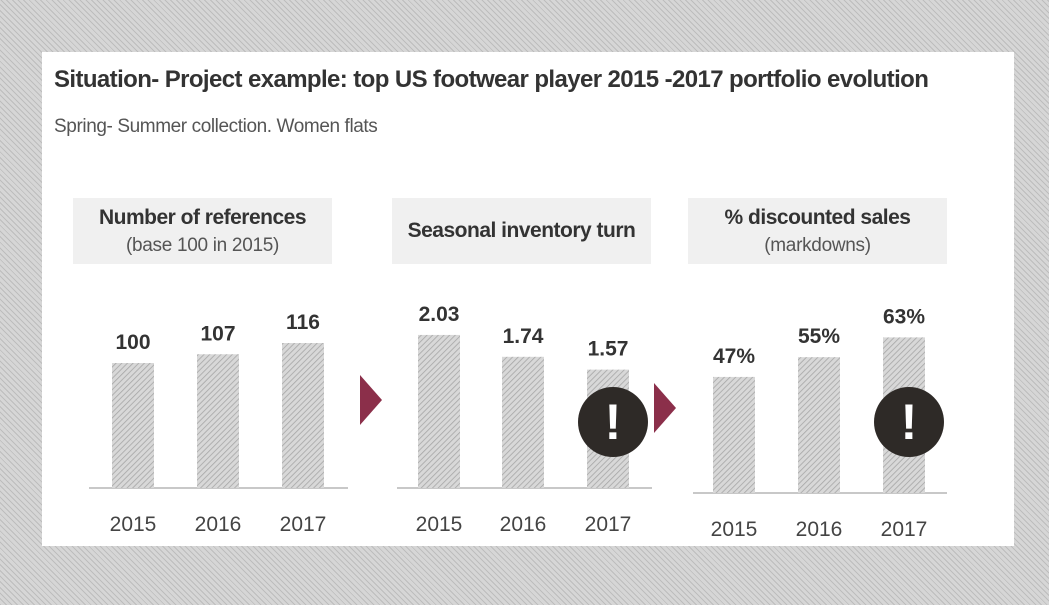  I want to click on data-label: 2.03, so click(439, 314).